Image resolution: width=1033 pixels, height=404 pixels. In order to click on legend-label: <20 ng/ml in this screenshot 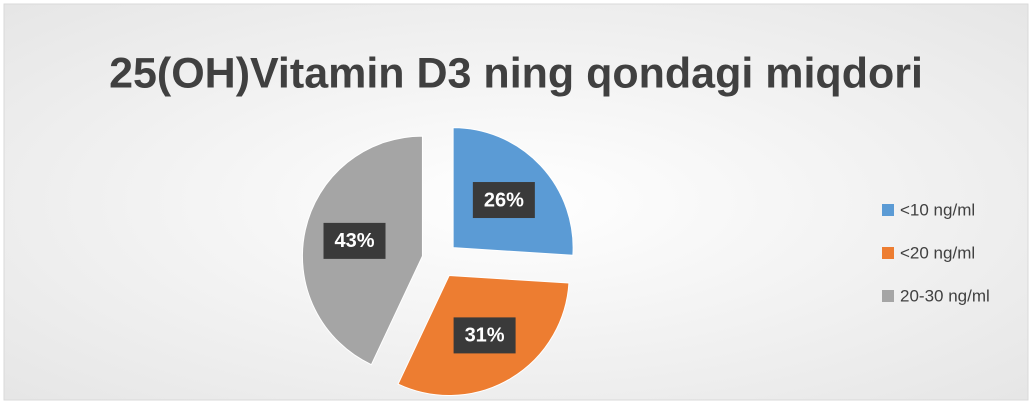, I will do `click(937, 252)`.